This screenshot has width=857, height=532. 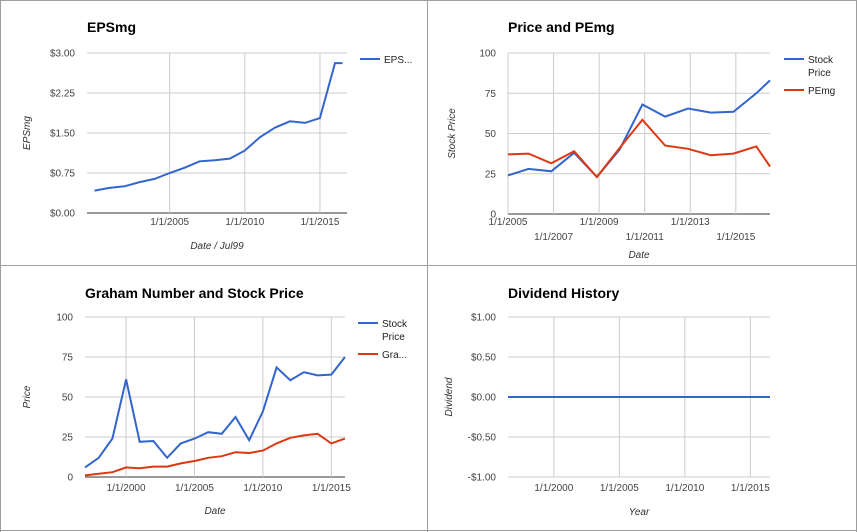 I want to click on x-tick-label: 1/1/2011, so click(x=645, y=237).